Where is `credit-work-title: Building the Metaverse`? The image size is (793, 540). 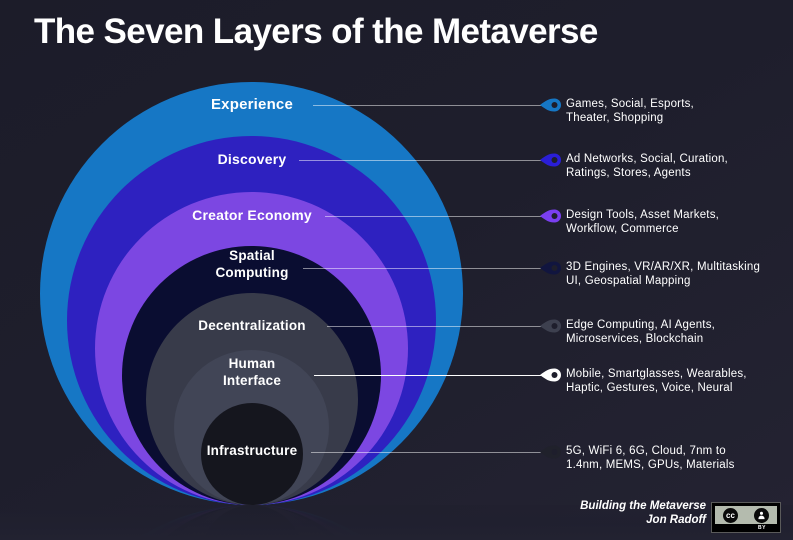
credit-work-title: Building the Metaverse is located at coordinates (643, 506).